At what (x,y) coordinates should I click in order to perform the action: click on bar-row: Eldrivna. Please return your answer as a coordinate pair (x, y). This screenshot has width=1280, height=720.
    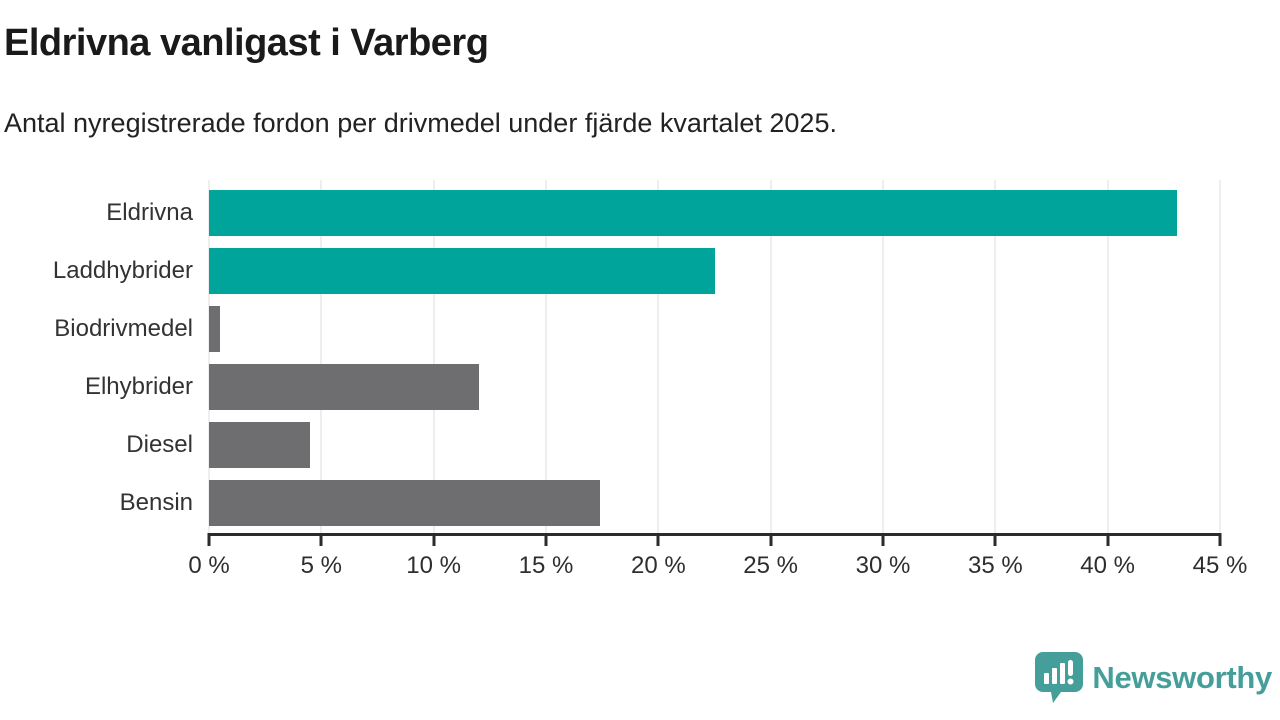
    Looking at the image, I should click on (610, 213).